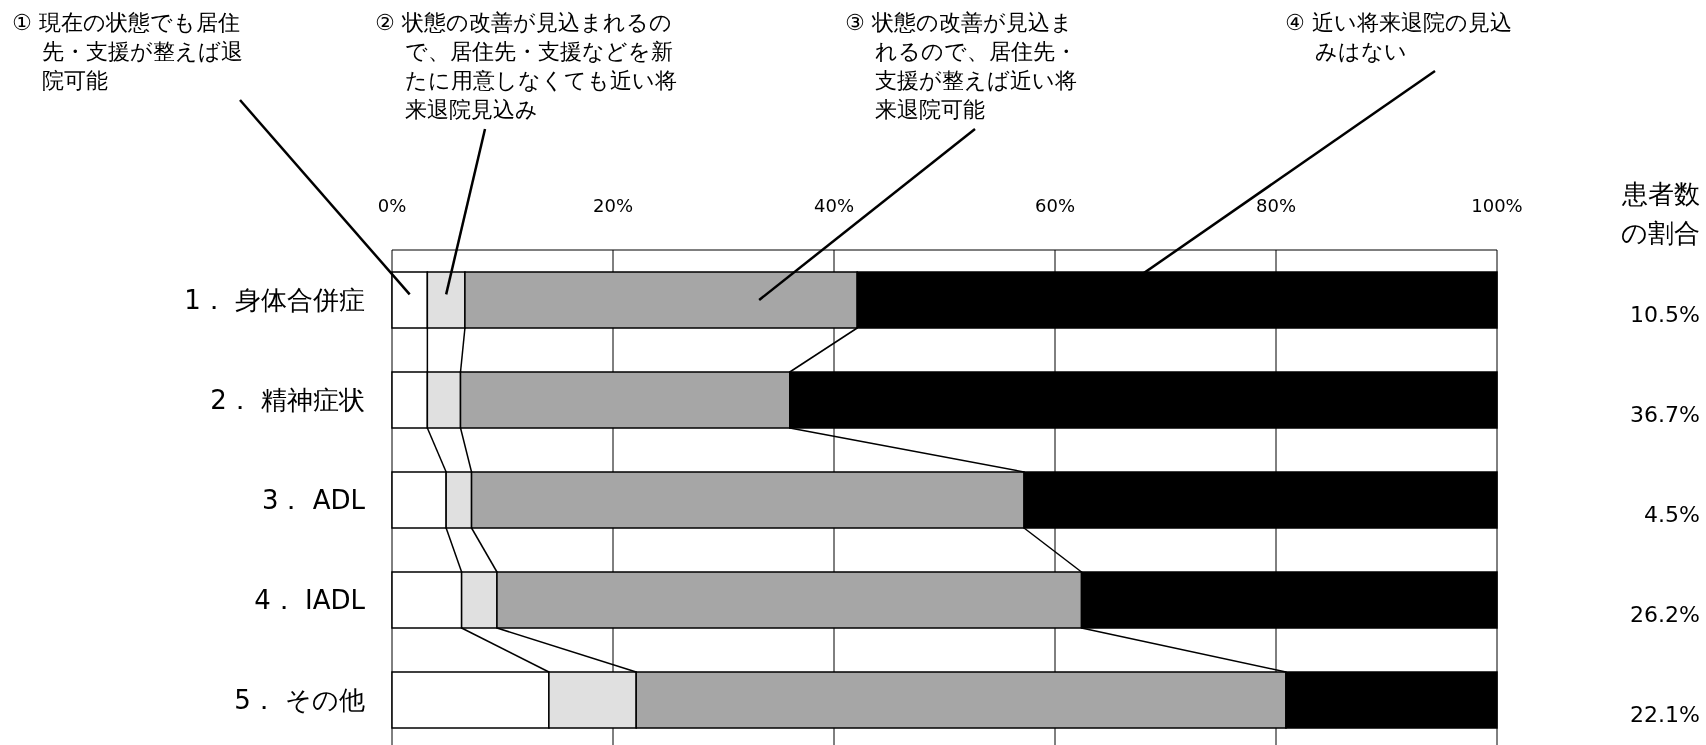  What do you see at coordinates (1276, 205) in the screenshot?
I see `x-tick-label: 80%` at bounding box center [1276, 205].